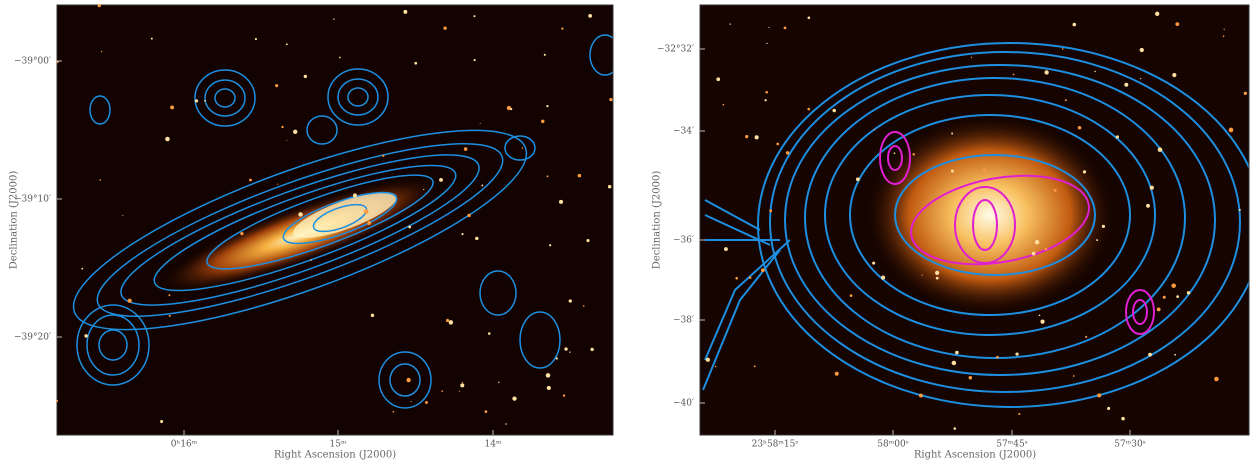 Image resolution: width=1251 pixels, height=467 pixels. I want to click on x-tick-label: 57ᵐ30ˢ, so click(1129, 445).